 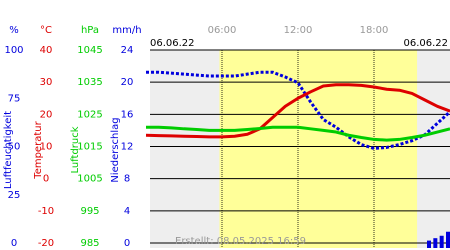 What do you see at coordinates (172, 43) in the screenshot?
I see `date-start: 06.06.22` at bounding box center [172, 43].